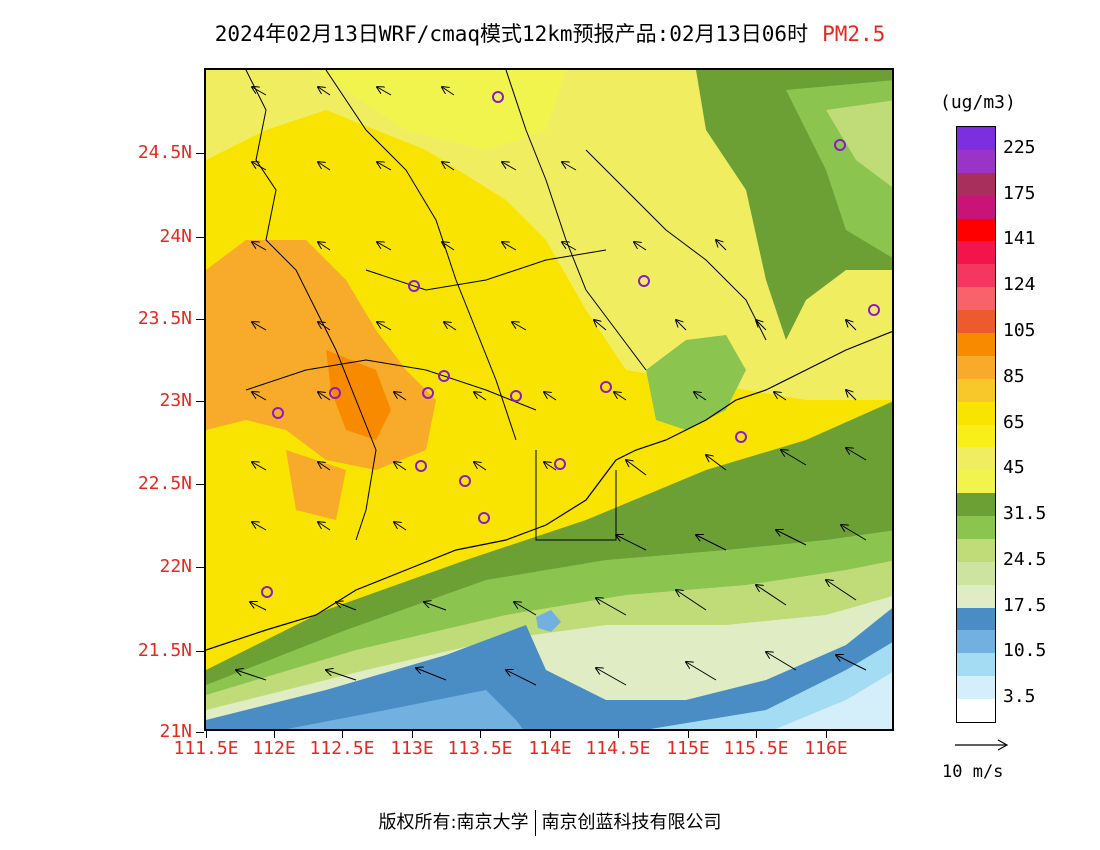 This screenshot has height=850, width=1100. I want to click on colorbar-label: 45, so click(1014, 468).